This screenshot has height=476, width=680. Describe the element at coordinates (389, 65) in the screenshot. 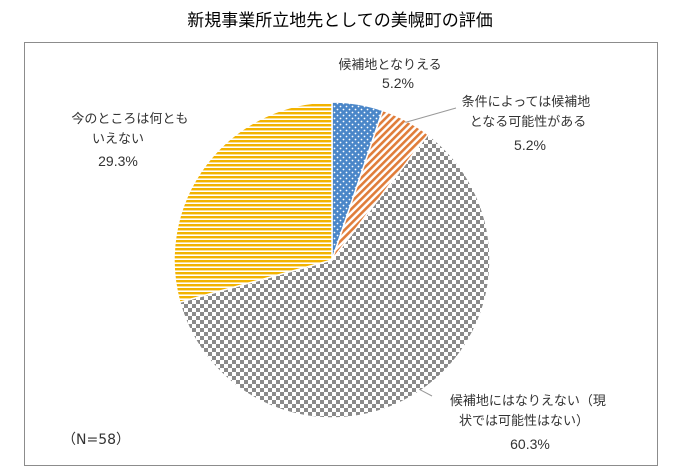

I see `slice-label-candidate: 候補地となりえる` at that location.